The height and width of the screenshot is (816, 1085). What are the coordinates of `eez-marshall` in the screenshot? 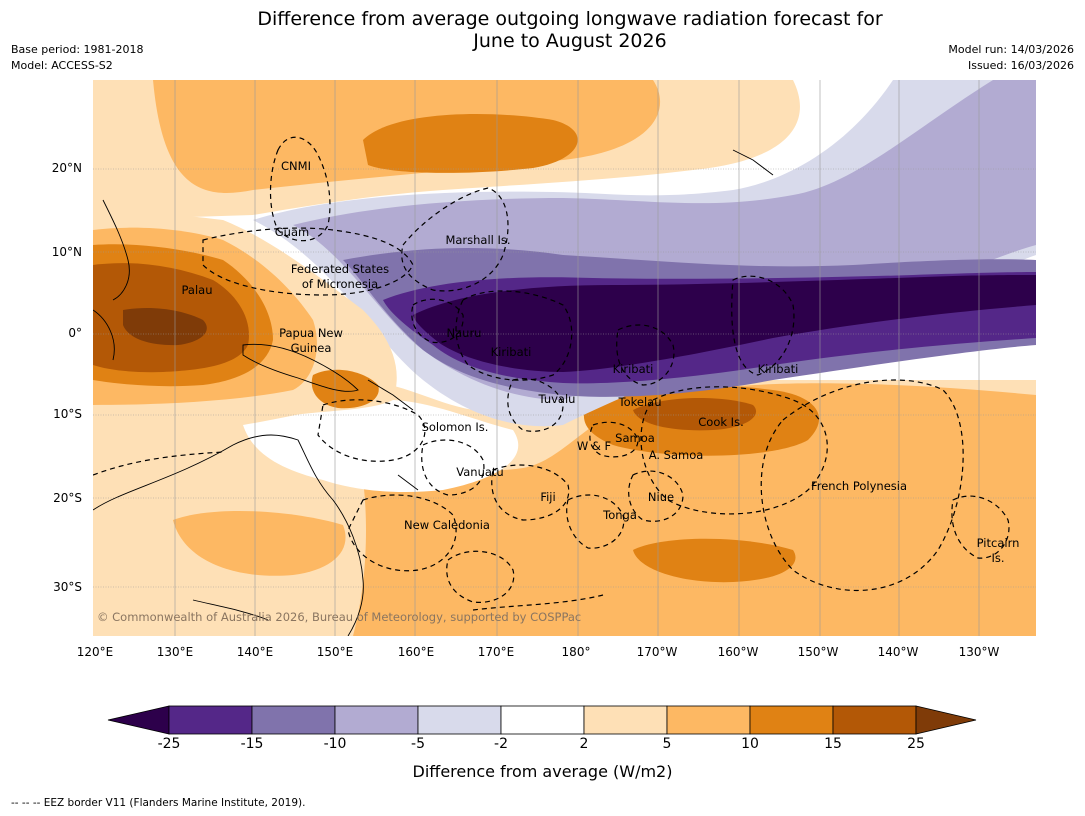 It's located at (455, 239).